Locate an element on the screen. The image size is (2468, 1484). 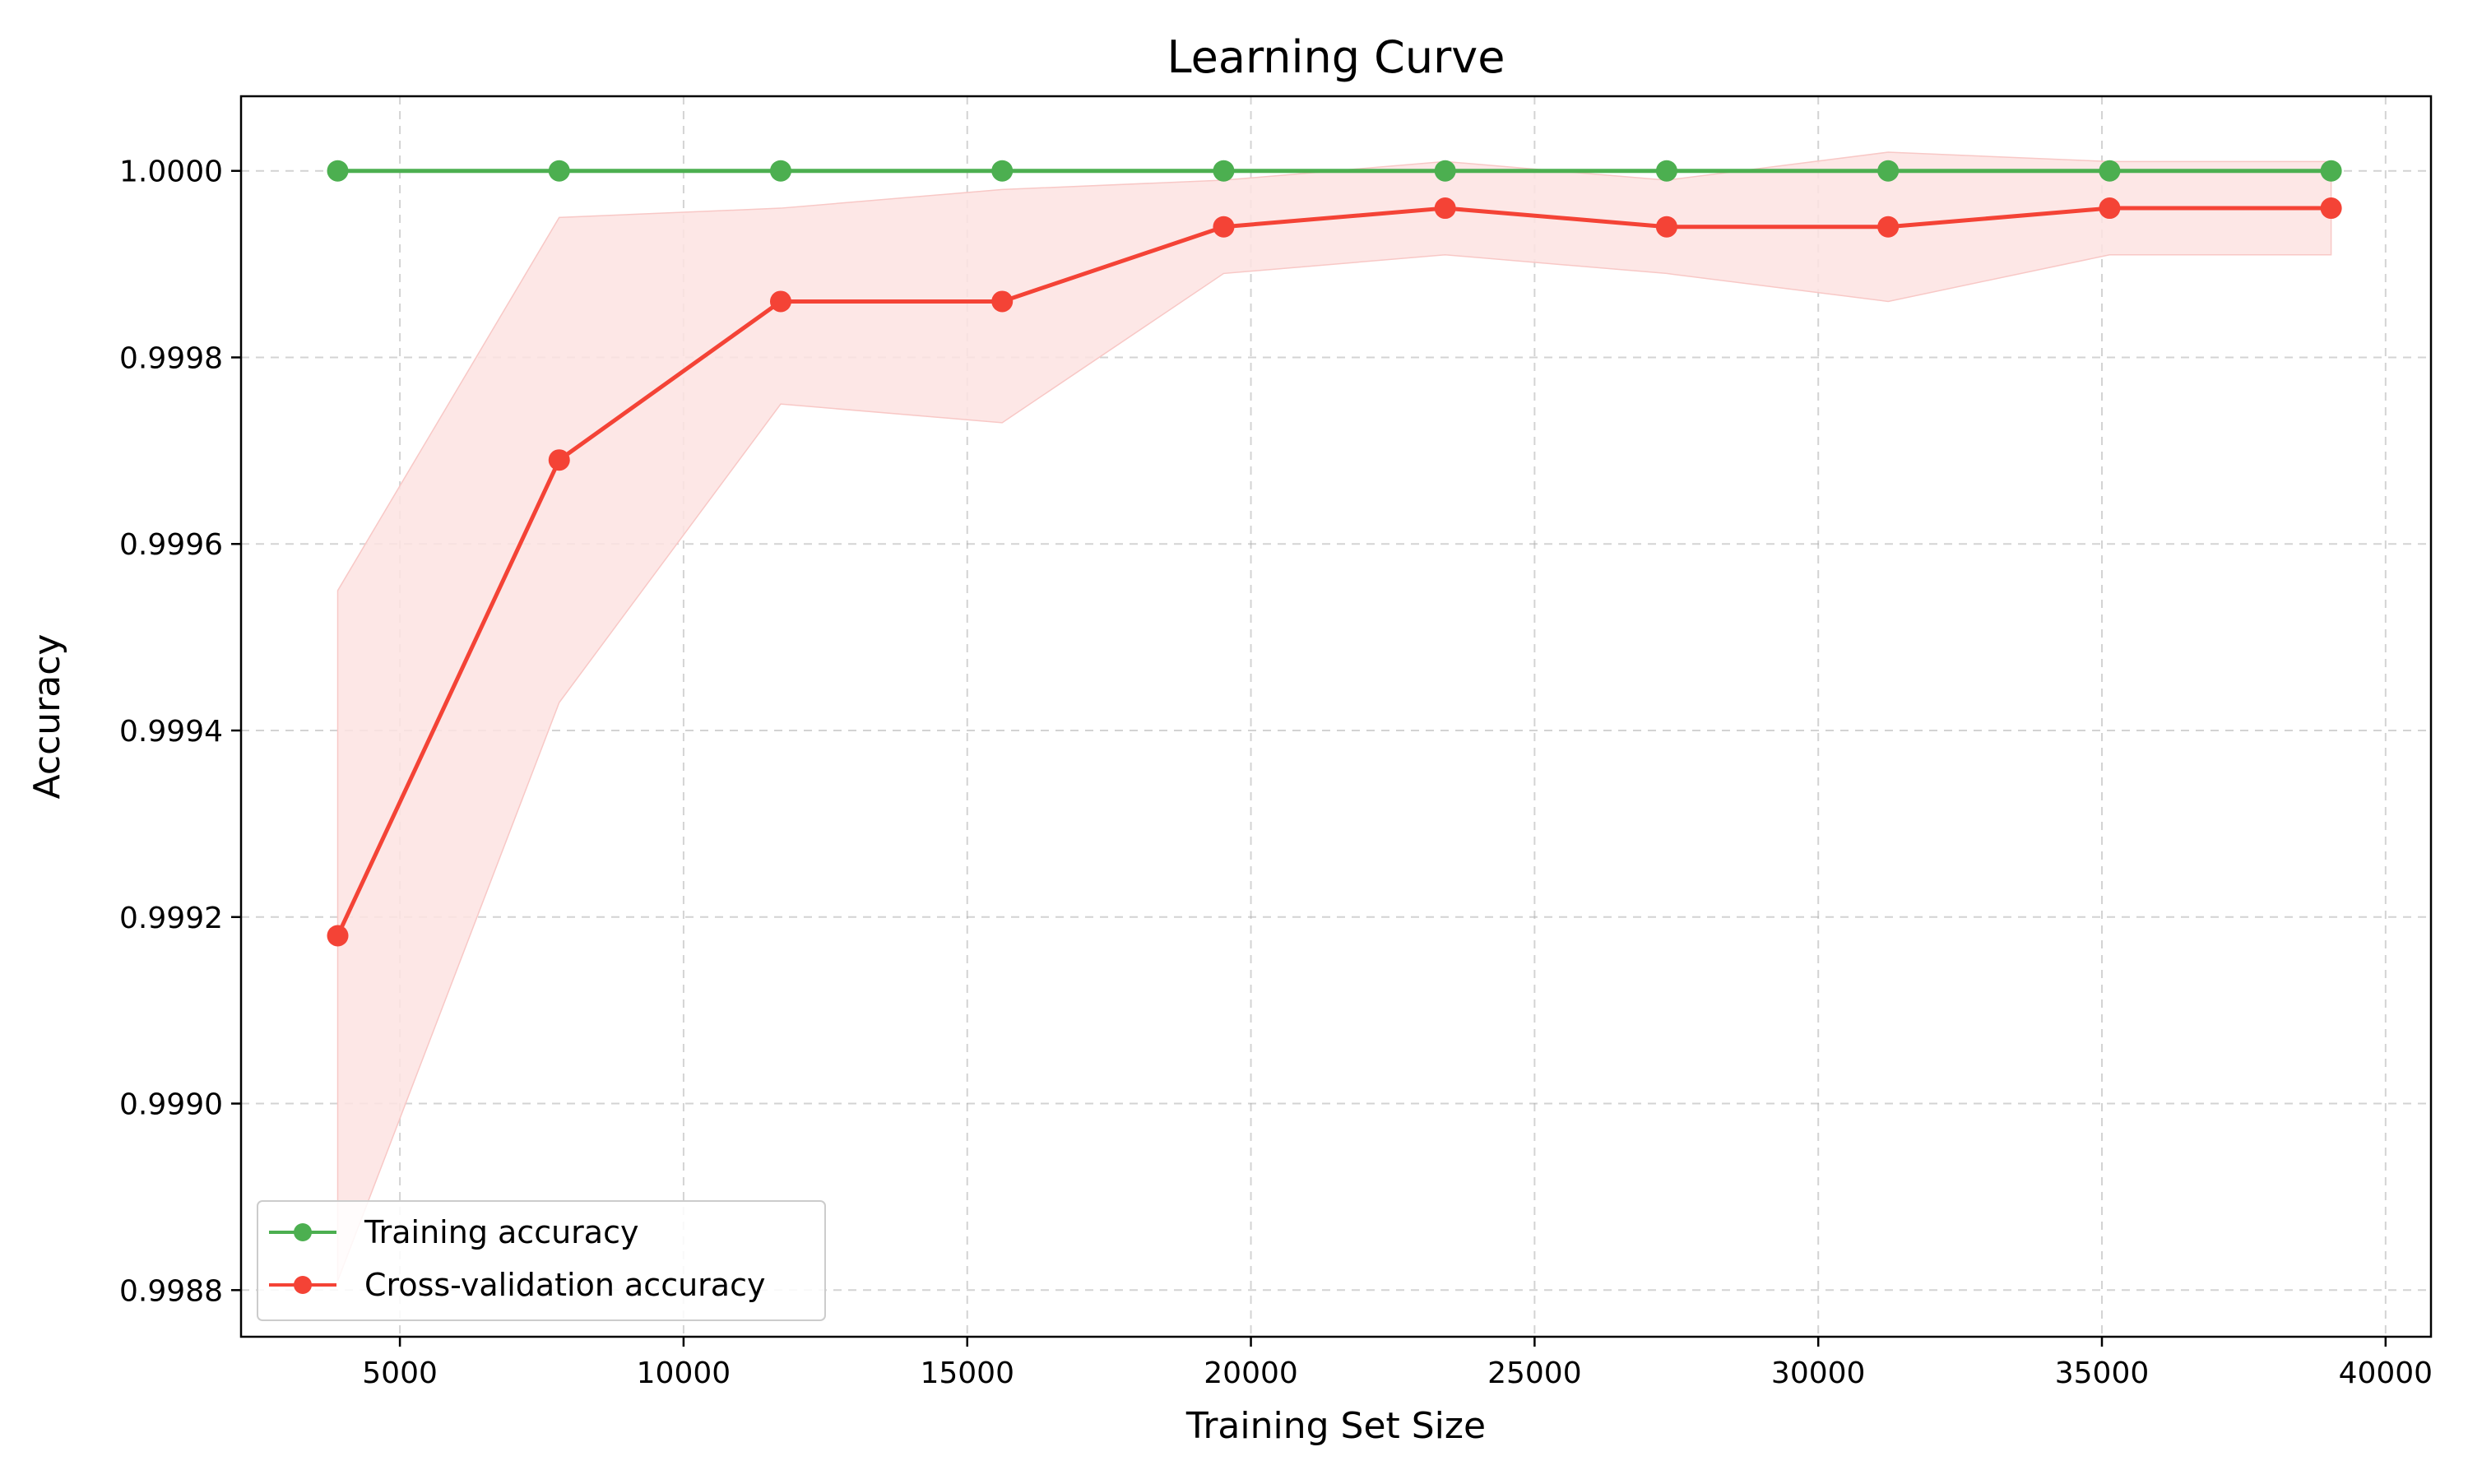
x-tick-label: 35000 is located at coordinates (2102, 1373).